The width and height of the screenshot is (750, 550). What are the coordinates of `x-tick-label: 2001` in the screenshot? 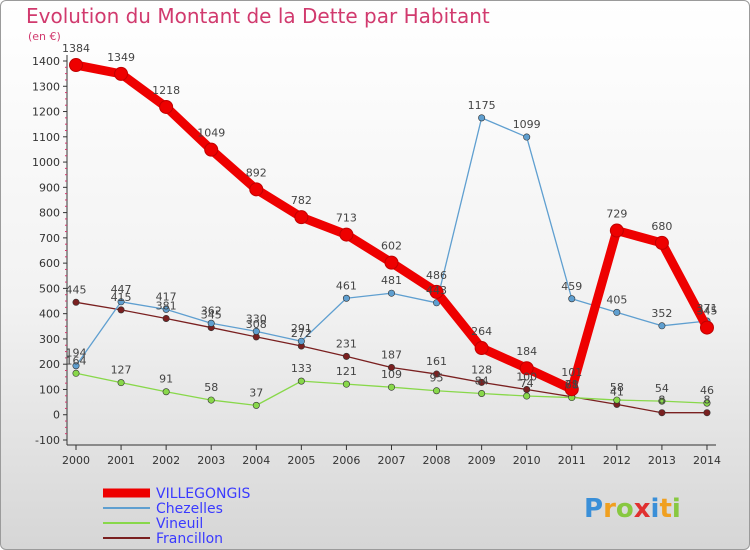 It's located at (121, 460).